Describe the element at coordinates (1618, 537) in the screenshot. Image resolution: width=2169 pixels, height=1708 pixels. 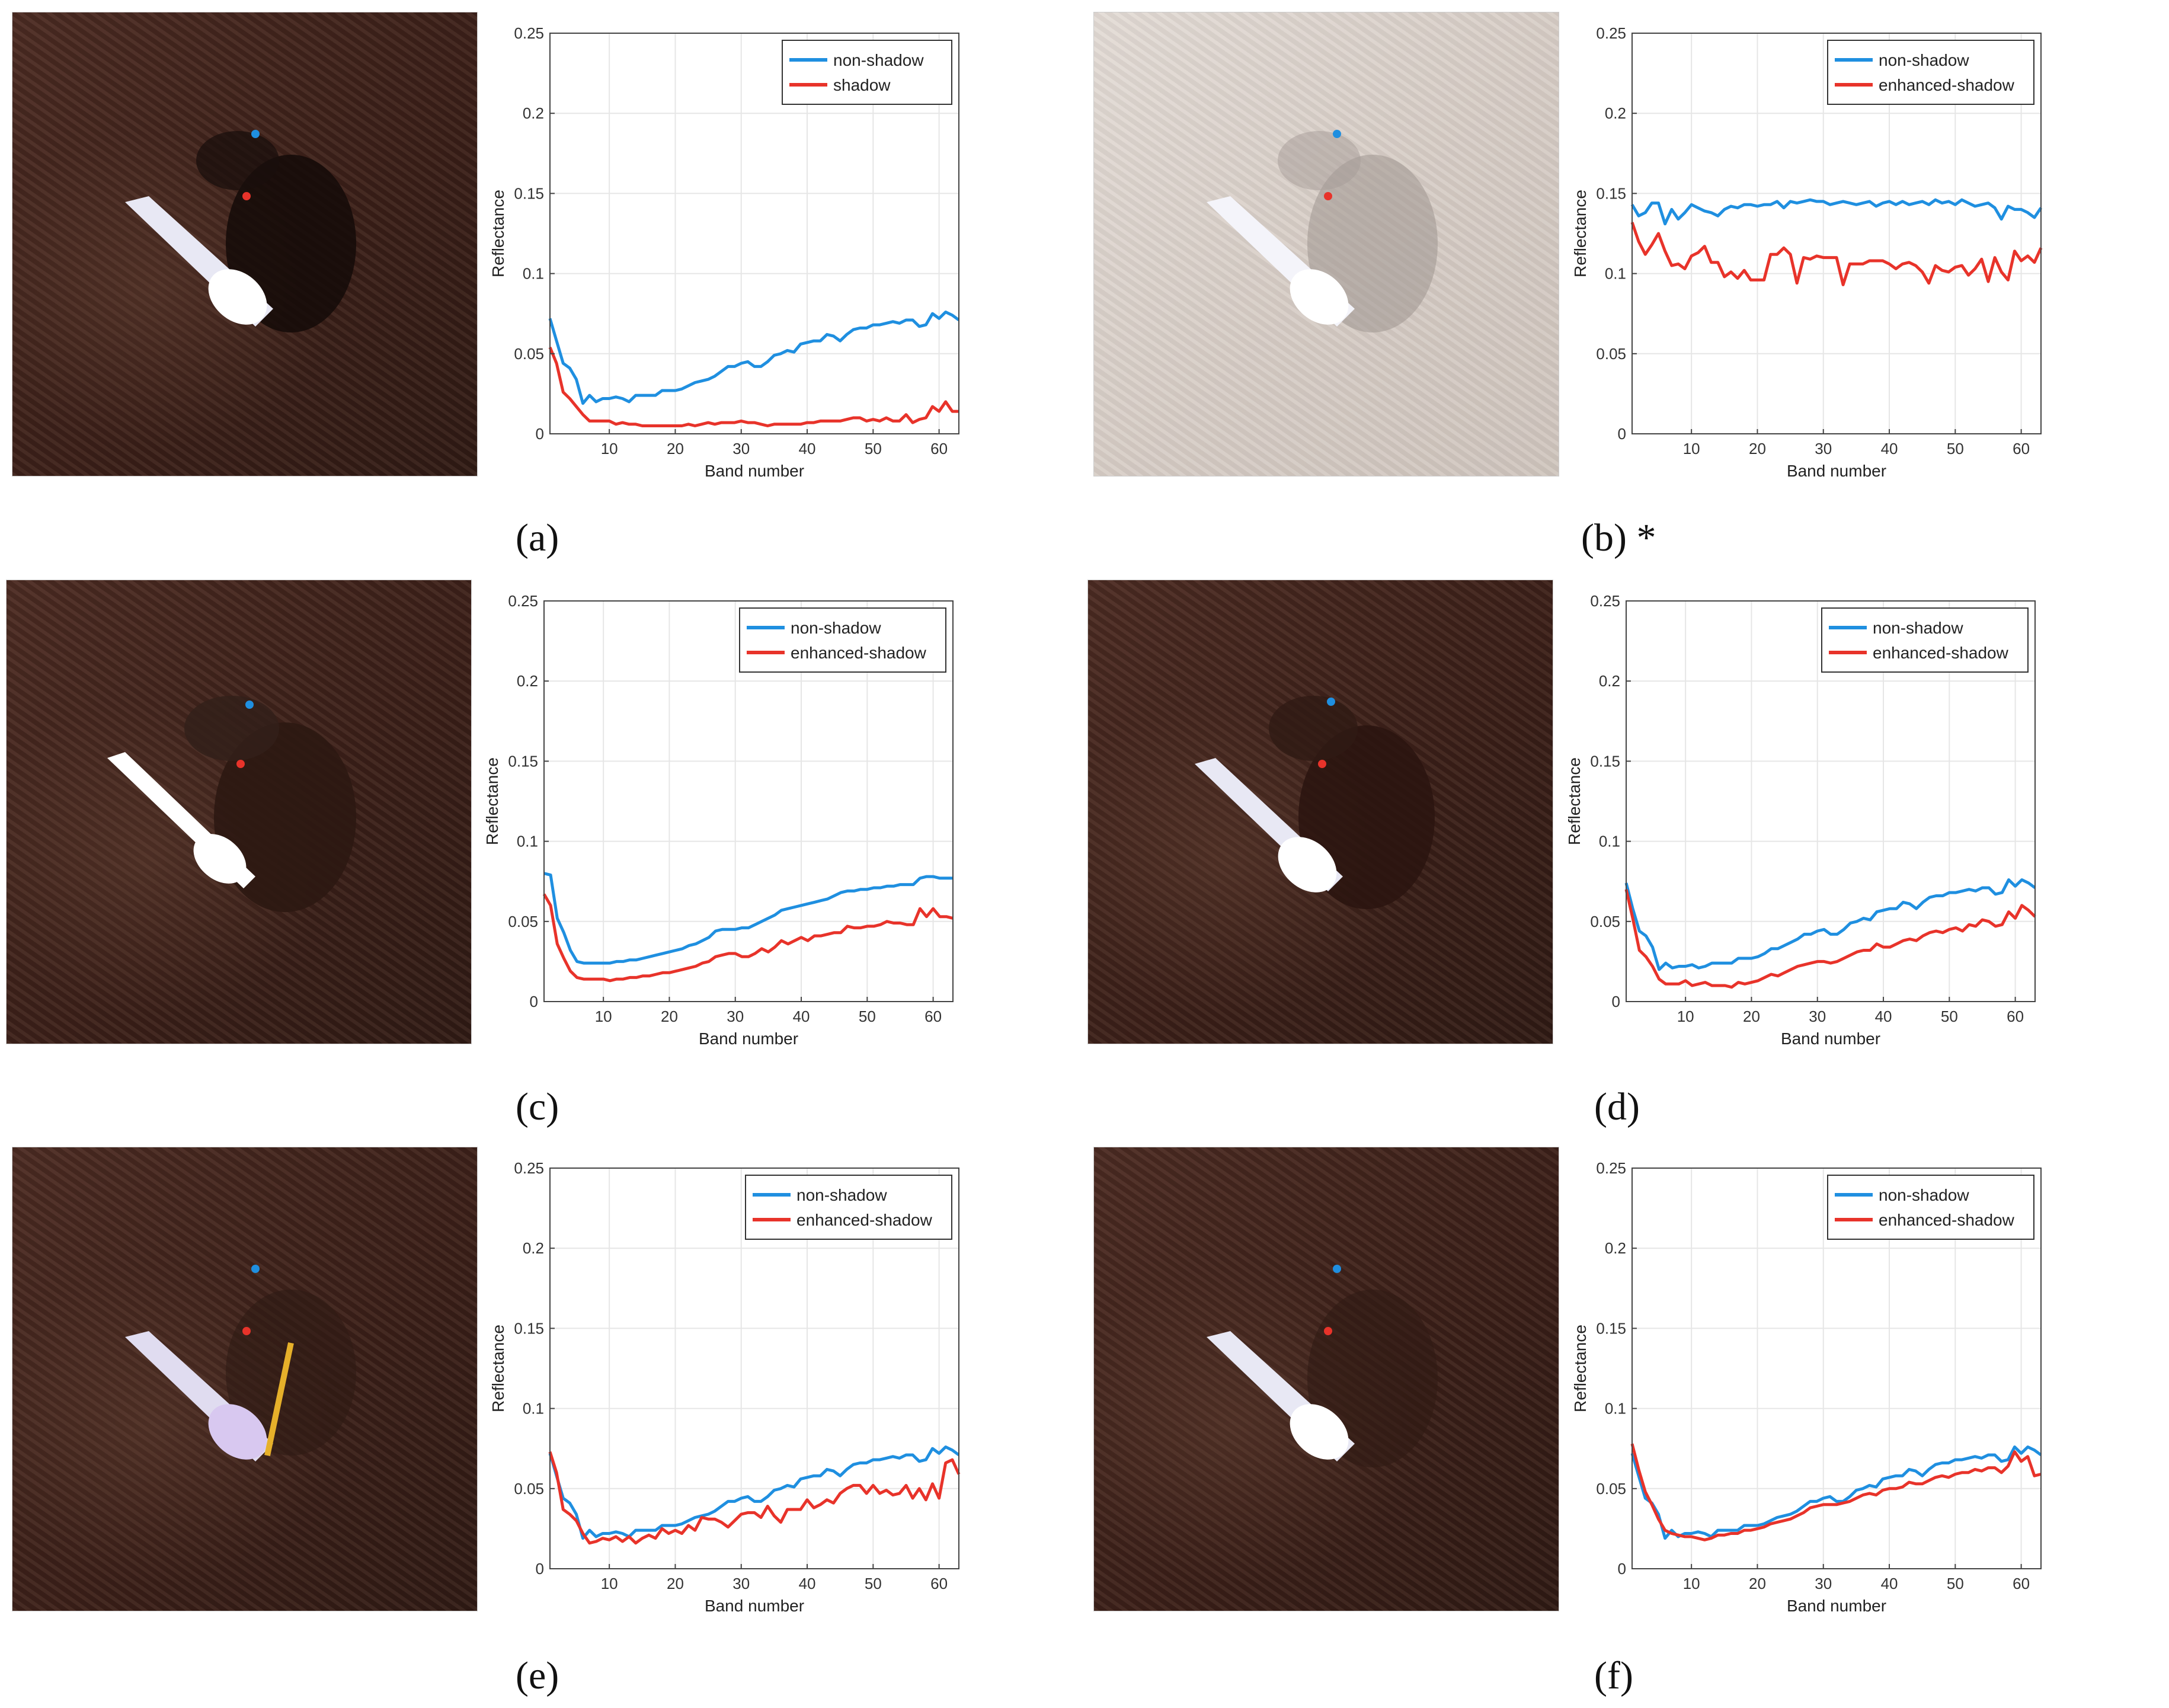
I see `caption-b: (b) *` at that location.